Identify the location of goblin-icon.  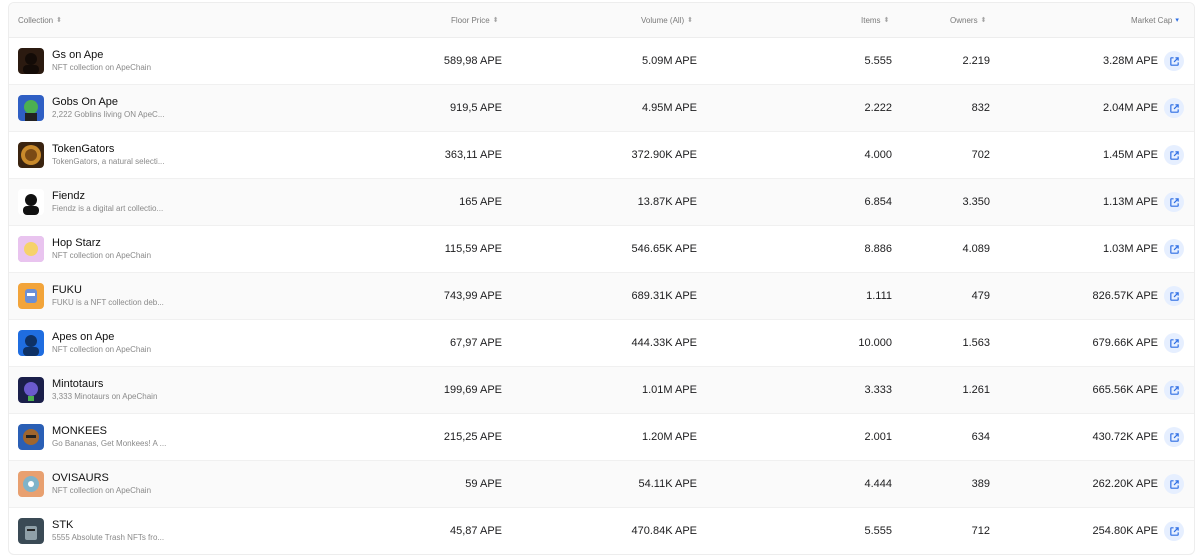
(31, 108).